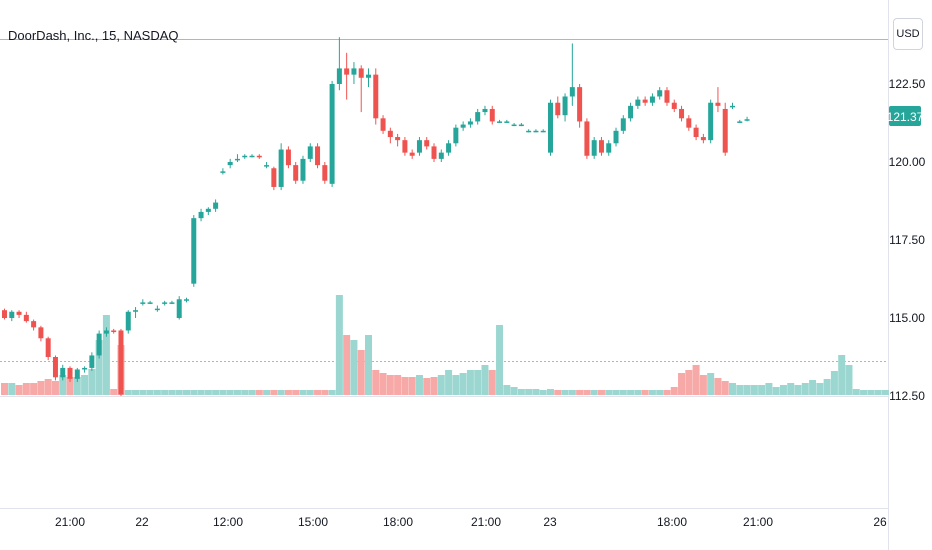  What do you see at coordinates (550, 522) in the screenshot?
I see `x-tick-label: 23` at bounding box center [550, 522].